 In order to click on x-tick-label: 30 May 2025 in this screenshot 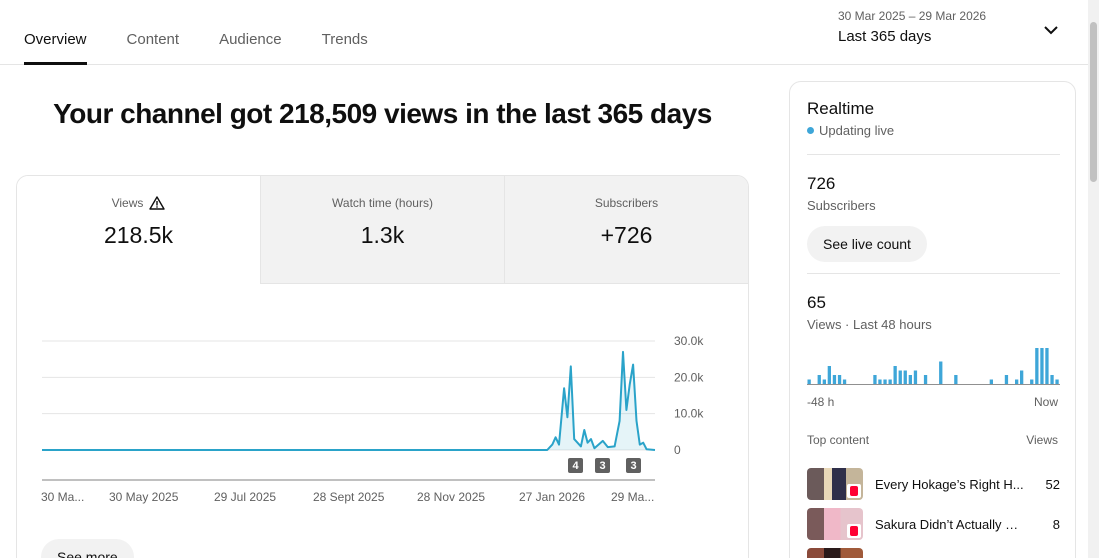, I will do `click(144, 497)`.